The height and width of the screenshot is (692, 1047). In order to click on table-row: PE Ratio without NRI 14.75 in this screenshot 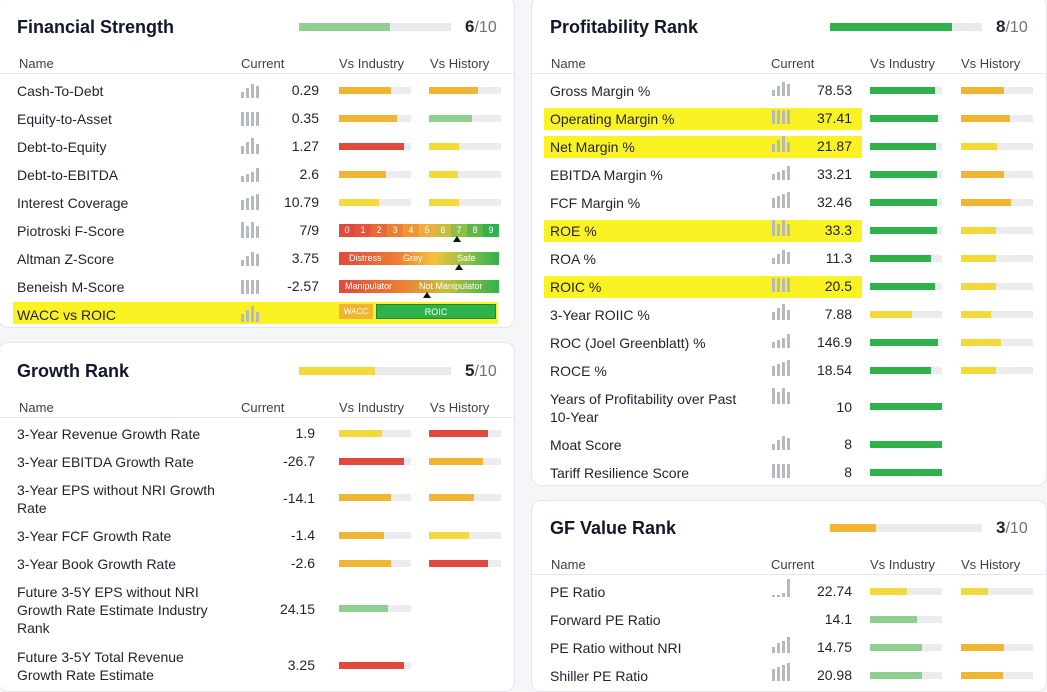, I will do `click(789, 652)`.